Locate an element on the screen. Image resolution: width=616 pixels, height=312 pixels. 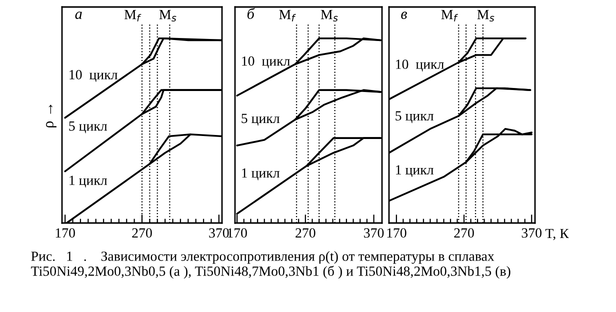
chart-title: б is located at coordinates (251, 14).